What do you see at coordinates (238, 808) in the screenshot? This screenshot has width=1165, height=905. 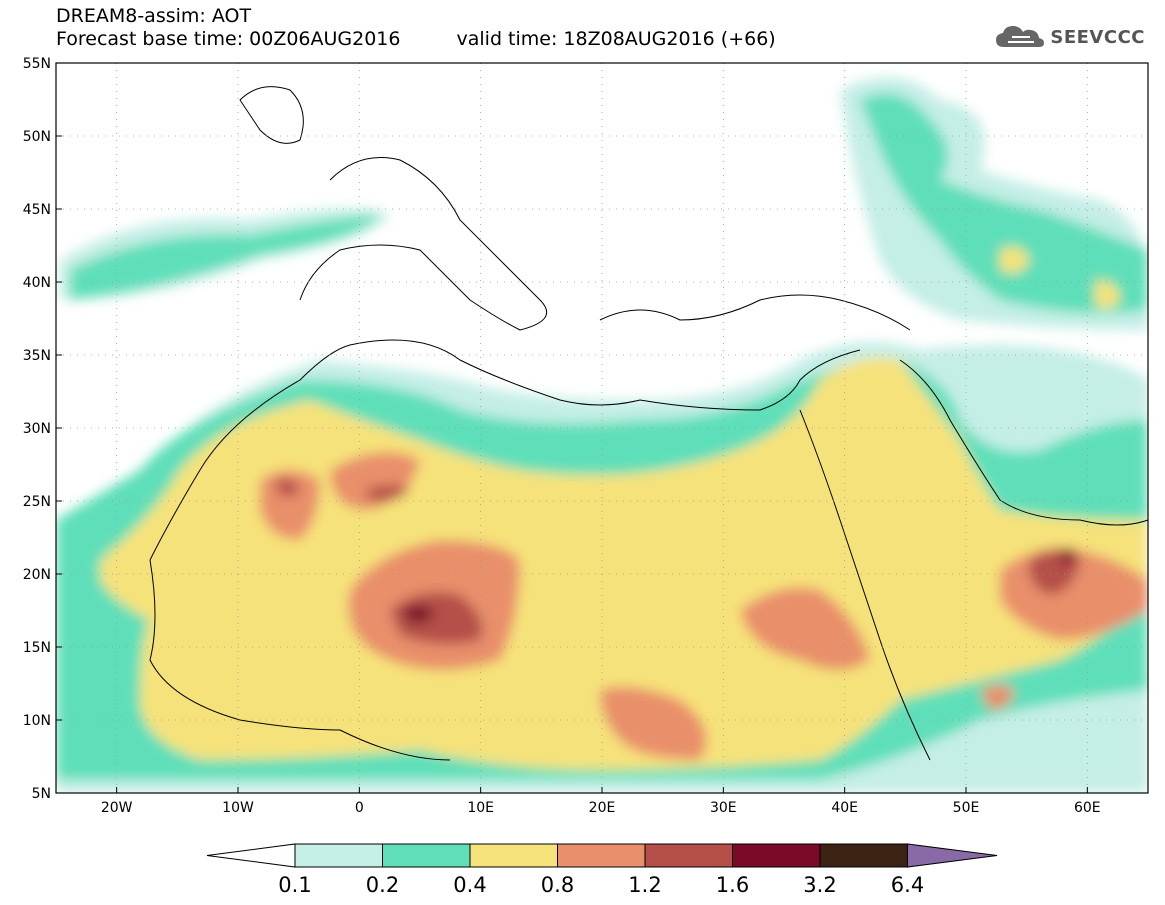 I see `lon-label-10w: 10W` at bounding box center [238, 808].